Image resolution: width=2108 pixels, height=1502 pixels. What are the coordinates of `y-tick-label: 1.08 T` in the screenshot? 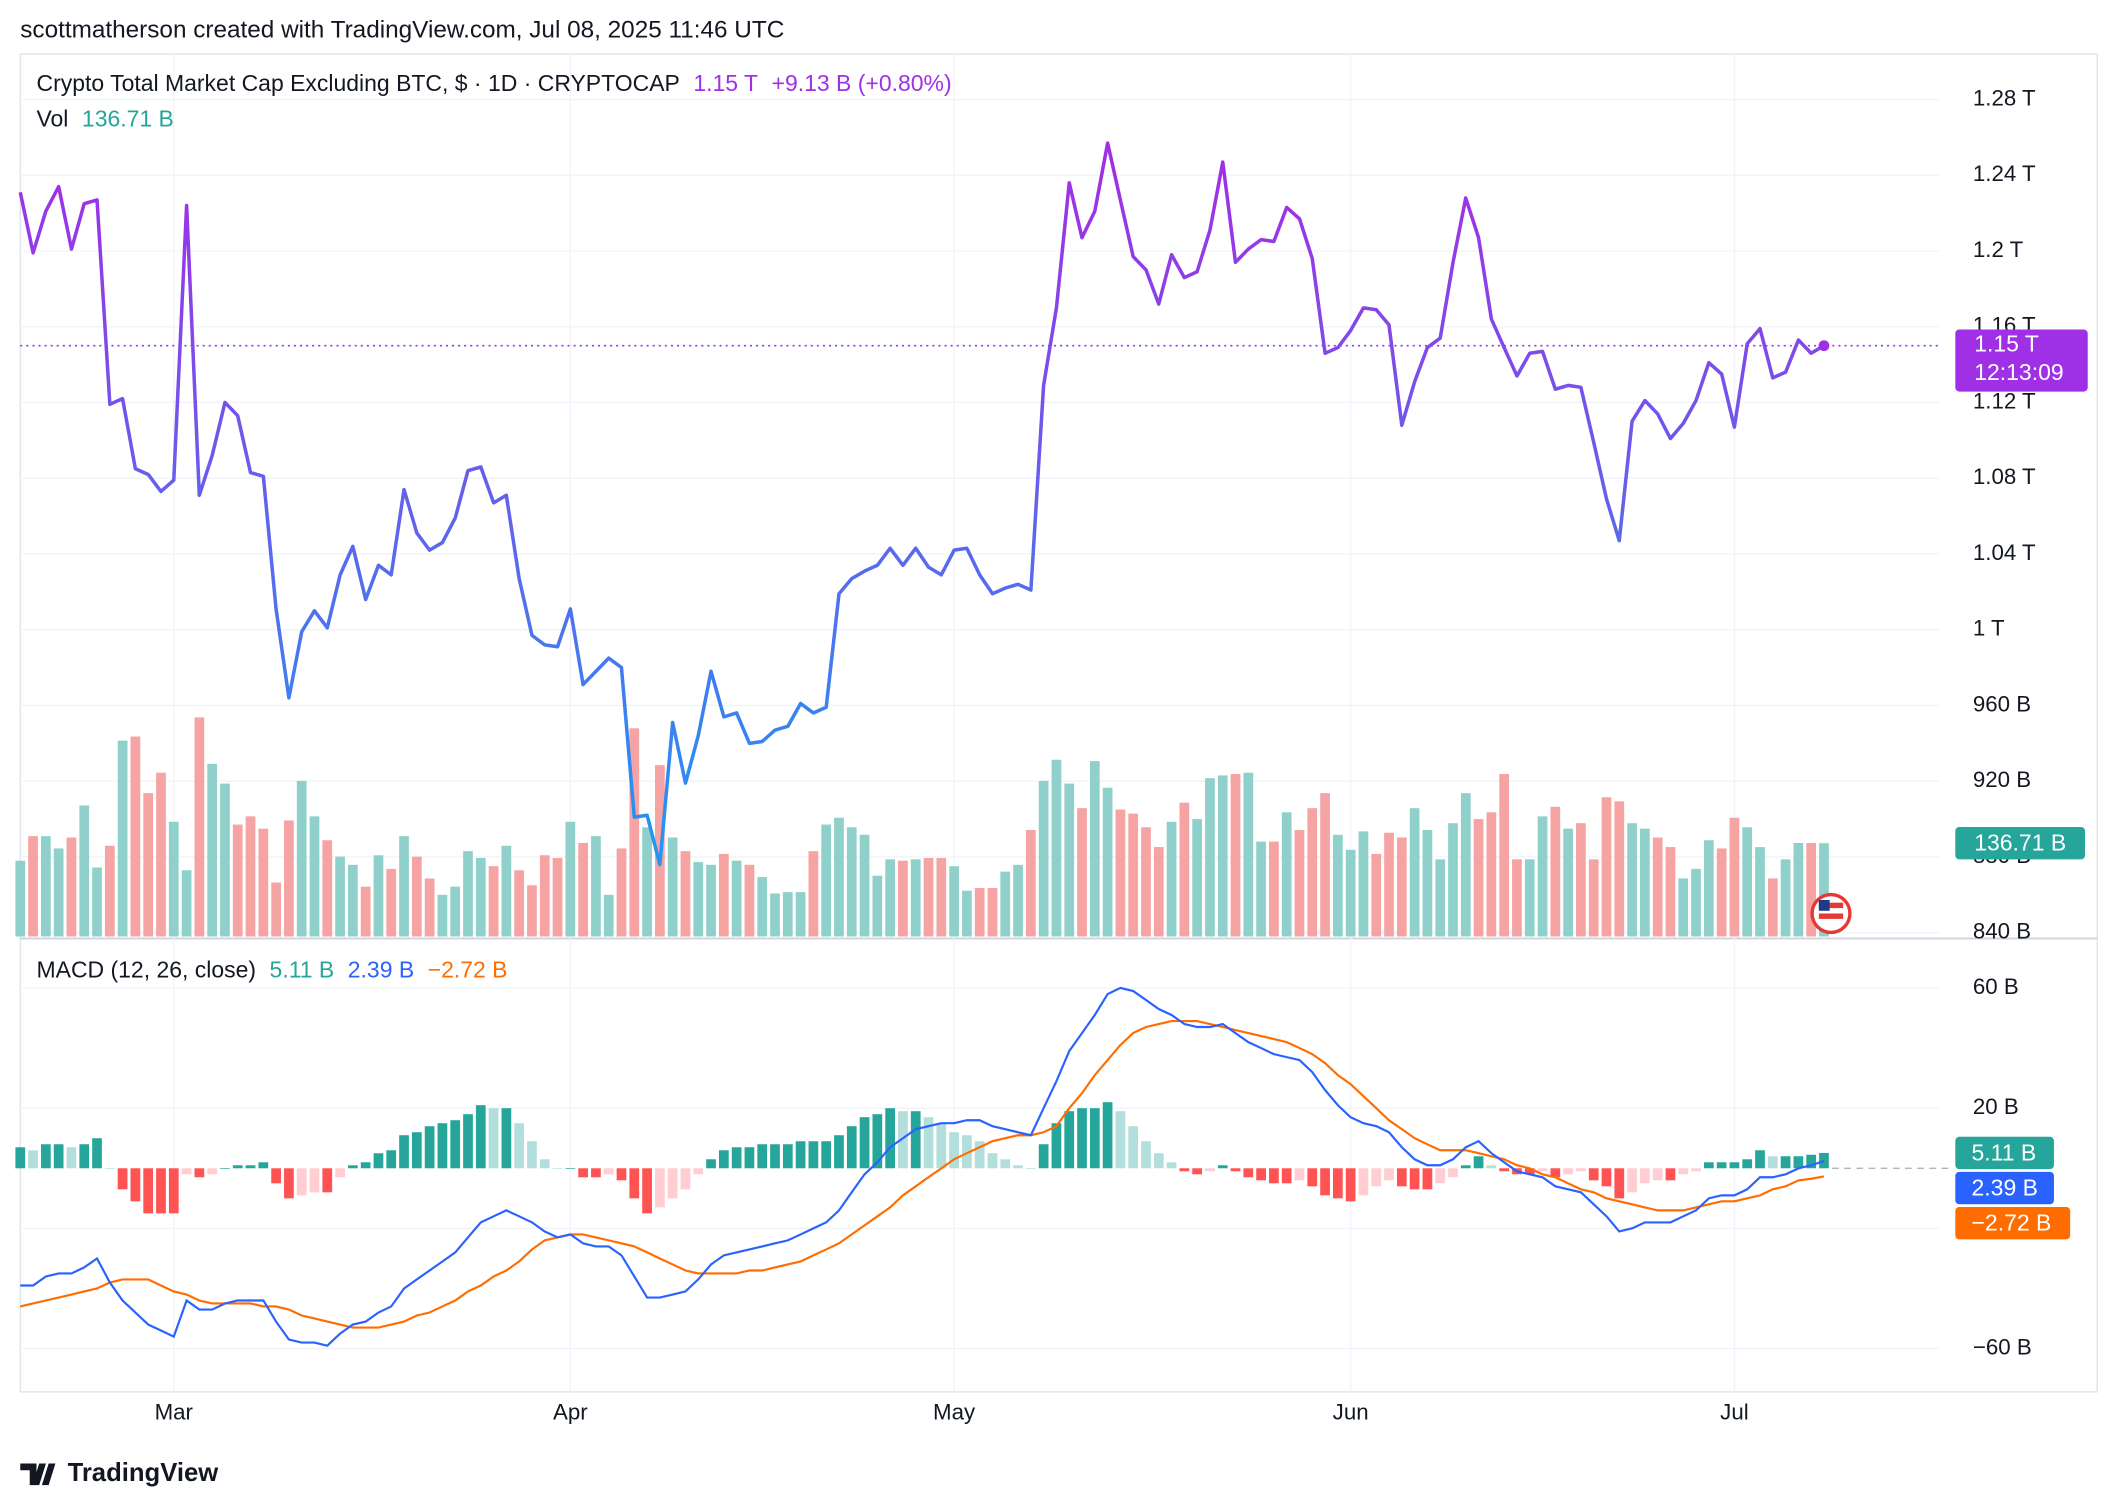 It's located at (2004, 476).